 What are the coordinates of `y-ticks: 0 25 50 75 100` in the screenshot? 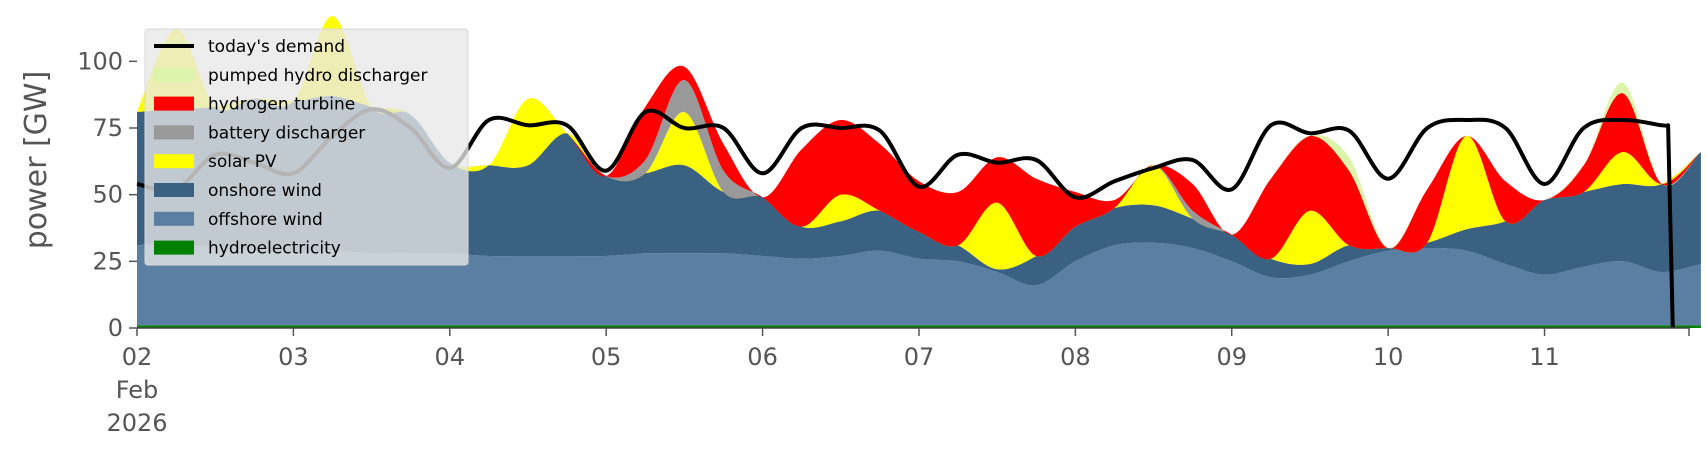 It's located at (107, 194).